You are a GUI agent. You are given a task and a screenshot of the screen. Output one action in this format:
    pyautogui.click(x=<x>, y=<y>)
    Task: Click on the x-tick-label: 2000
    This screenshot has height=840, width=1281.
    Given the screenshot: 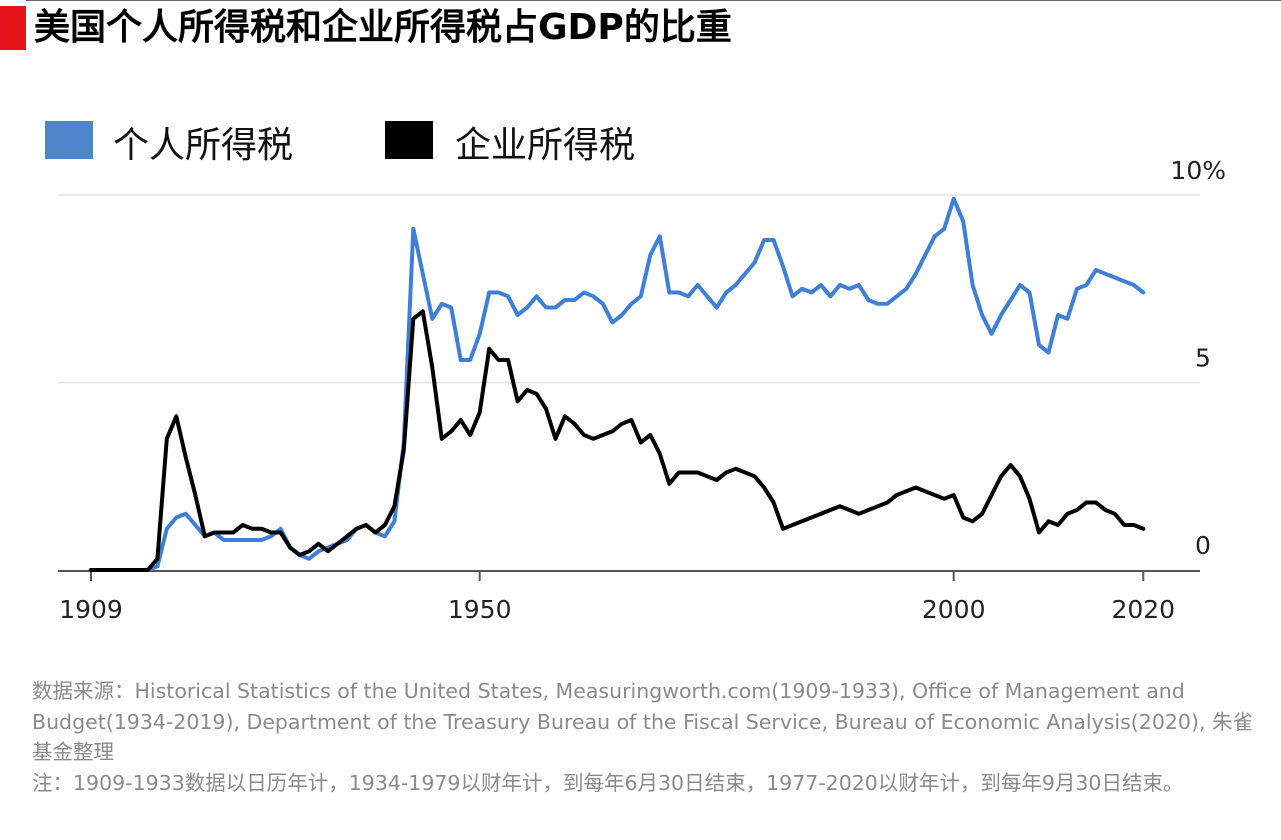 What is the action you would take?
    pyautogui.click(x=954, y=609)
    